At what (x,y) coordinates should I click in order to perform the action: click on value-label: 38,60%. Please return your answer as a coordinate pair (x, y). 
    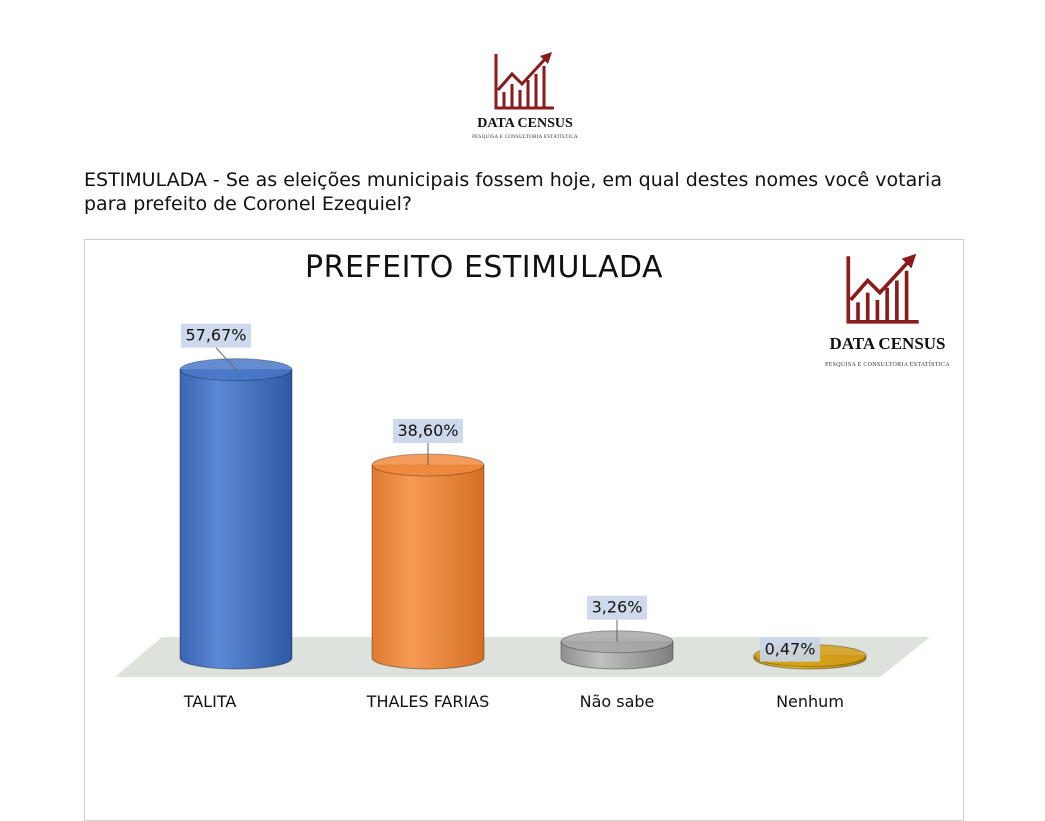
    Looking at the image, I should click on (427, 430).